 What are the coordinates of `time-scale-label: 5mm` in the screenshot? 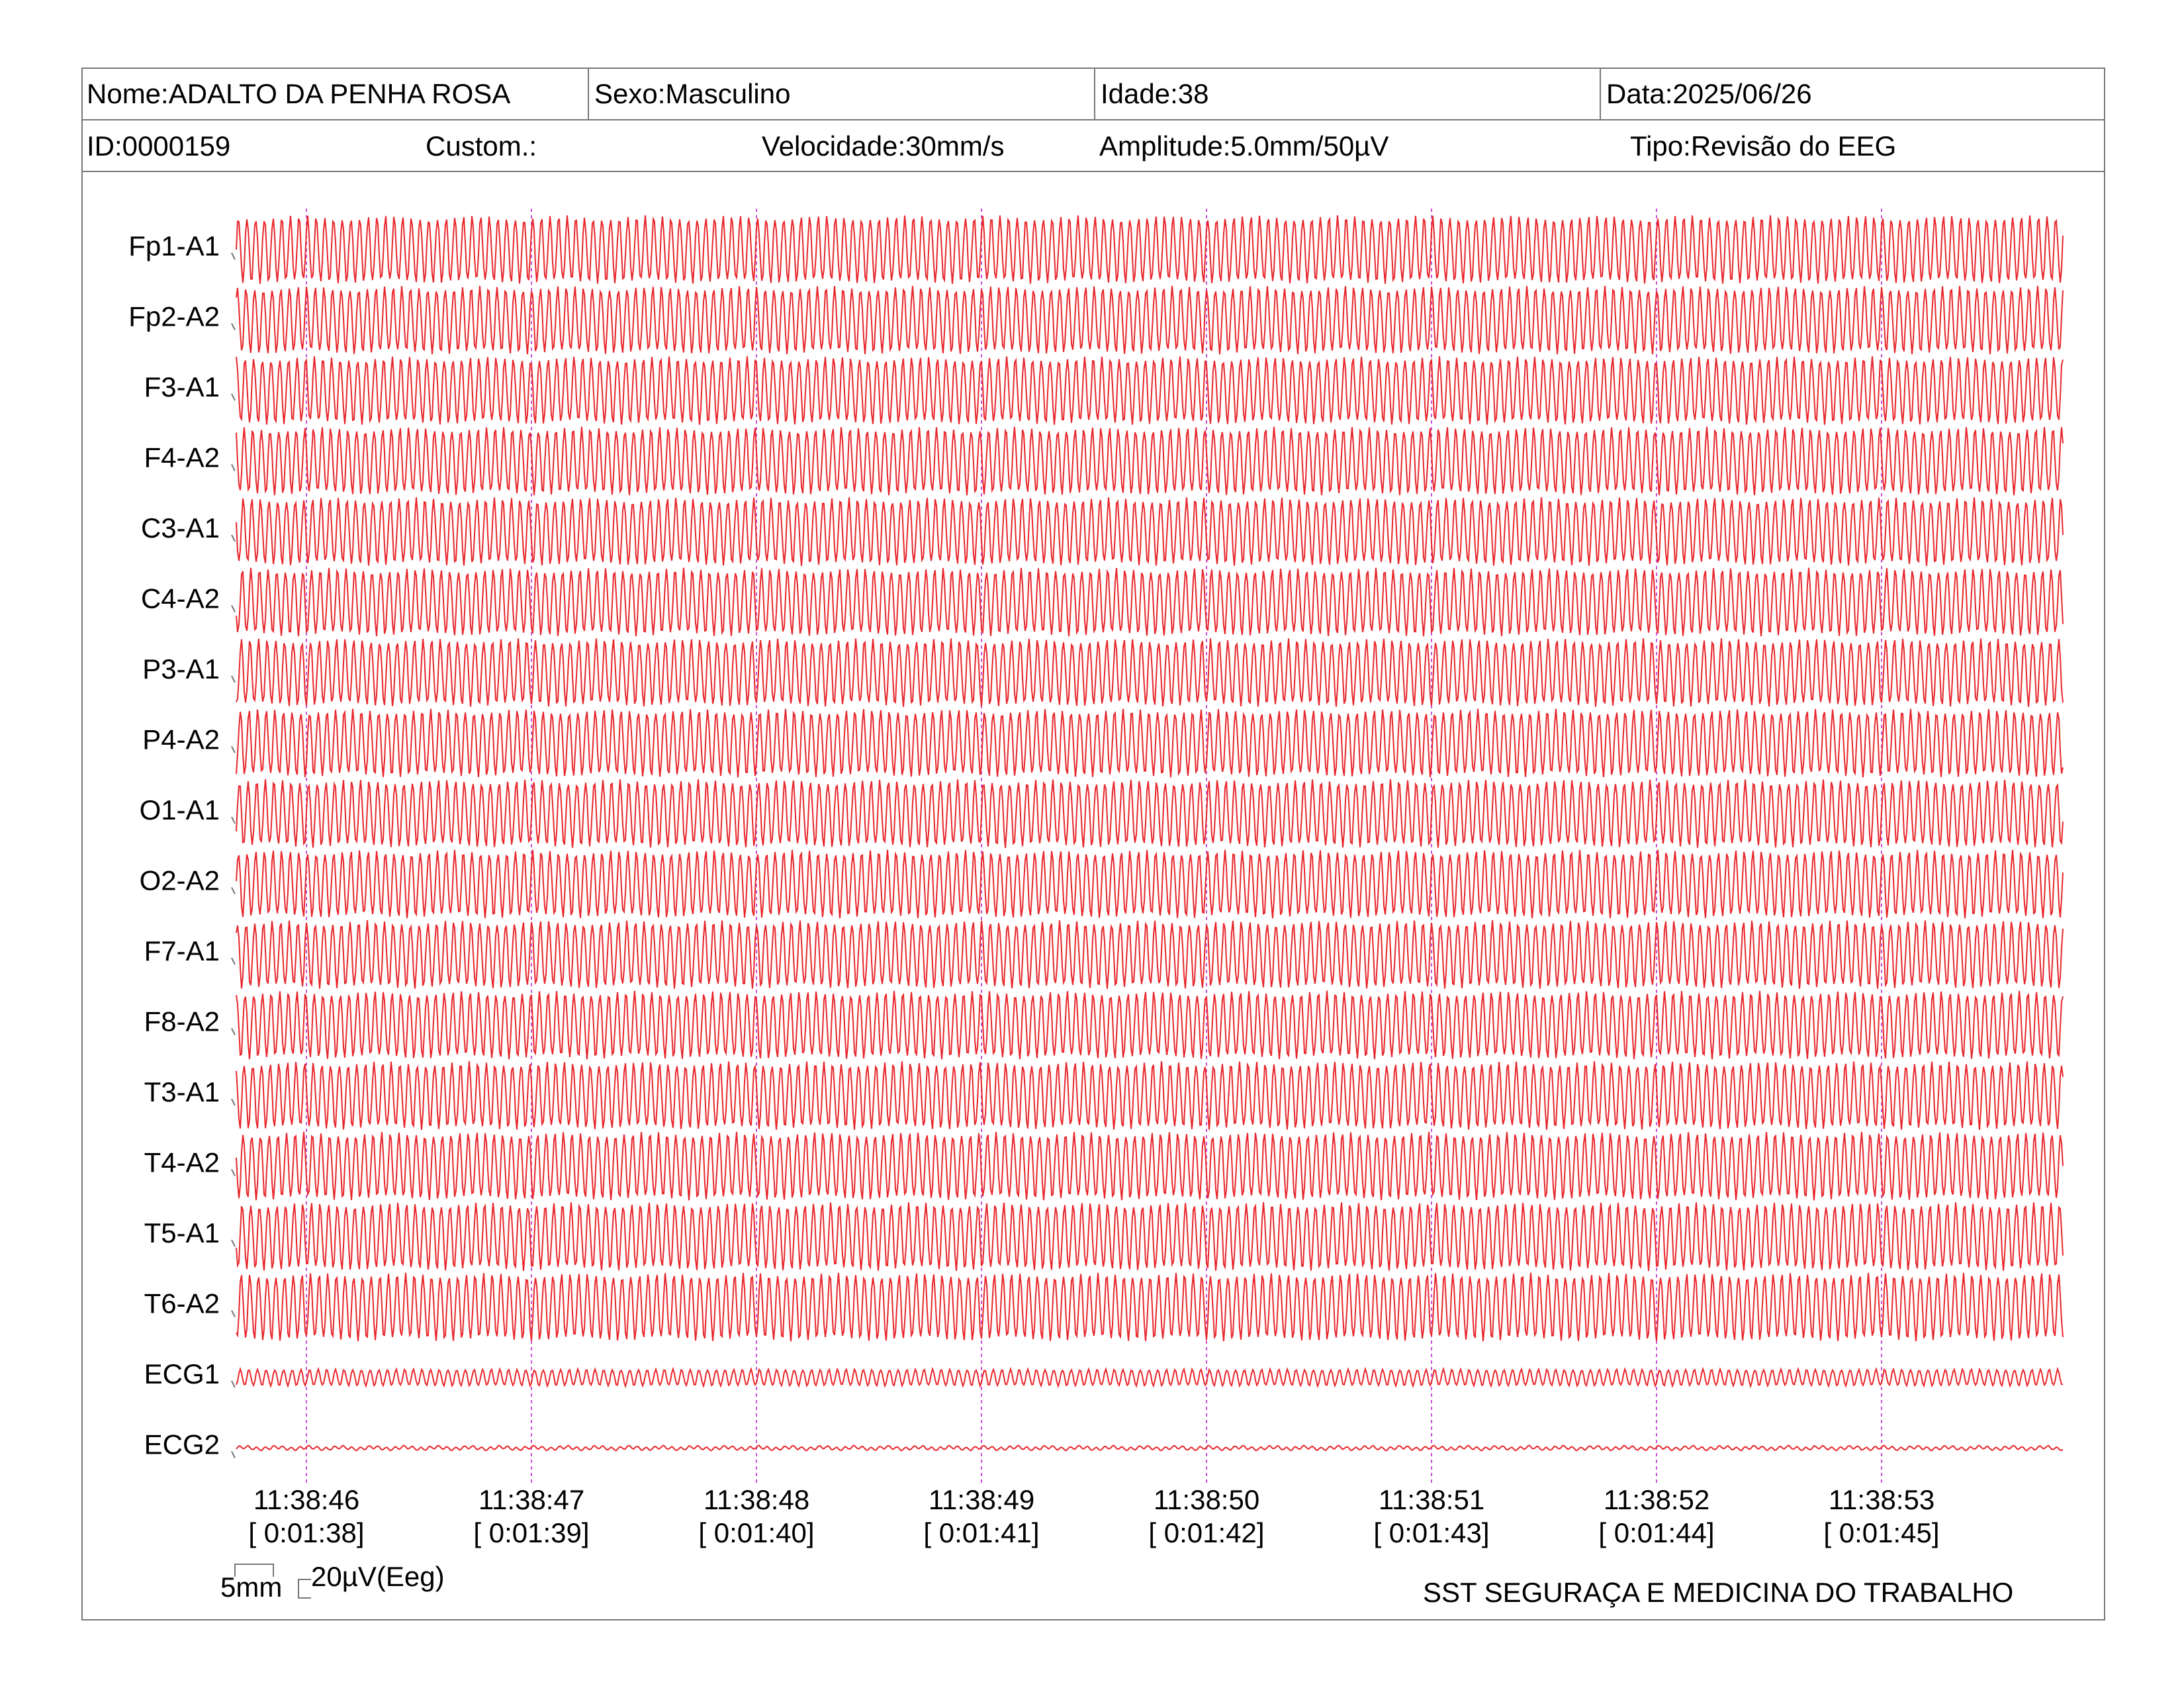 It's located at (251, 1587).